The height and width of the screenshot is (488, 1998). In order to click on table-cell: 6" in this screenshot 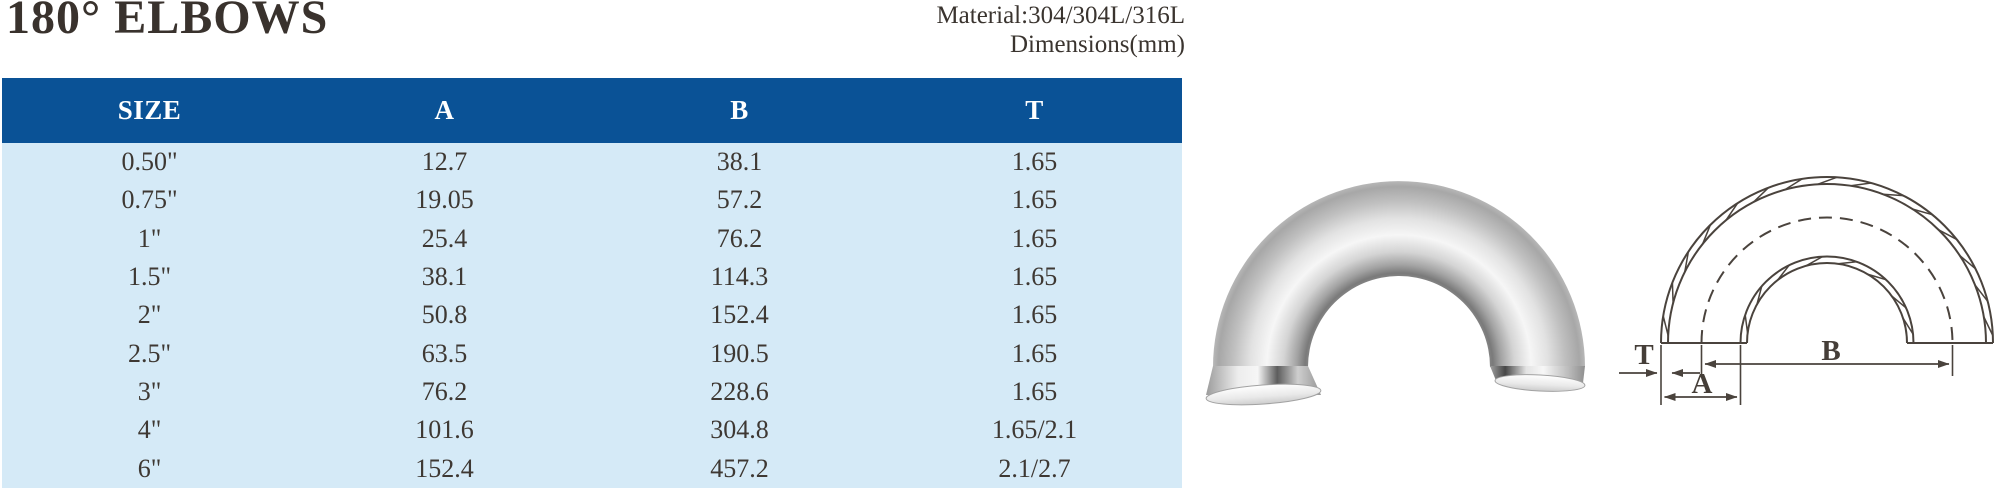, I will do `click(149, 468)`.